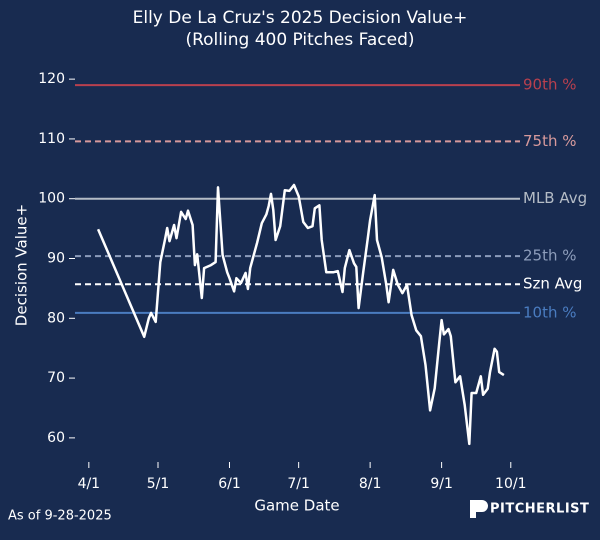 The height and width of the screenshot is (540, 600). Describe the element at coordinates (441, 484) in the screenshot. I see `x-tick-label: 9/1` at that location.